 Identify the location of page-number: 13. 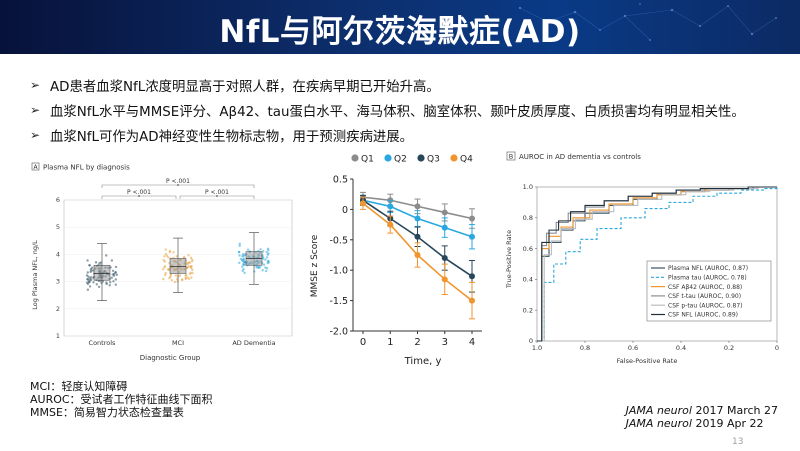
(738, 442).